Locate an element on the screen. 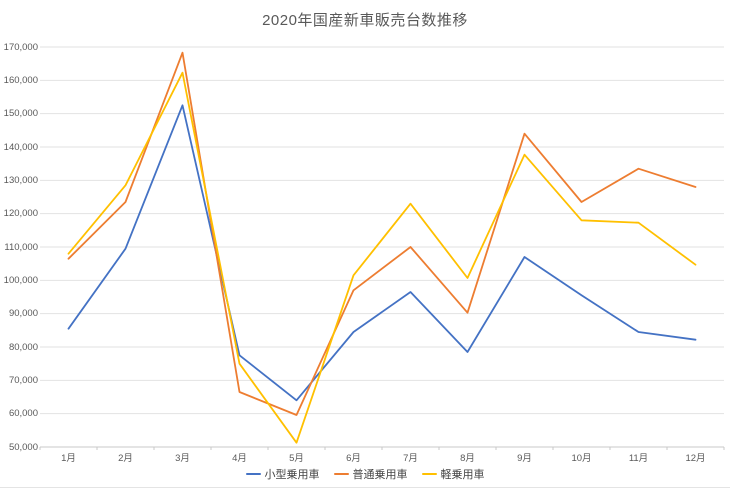  x-axis-label: 7月 is located at coordinates (410, 458).